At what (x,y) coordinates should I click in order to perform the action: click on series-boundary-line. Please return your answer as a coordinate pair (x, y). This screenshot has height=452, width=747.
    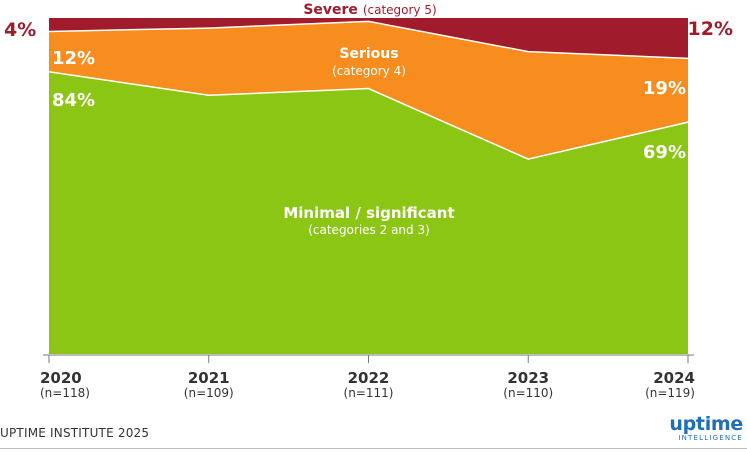
    Looking at the image, I should click on (368, 40).